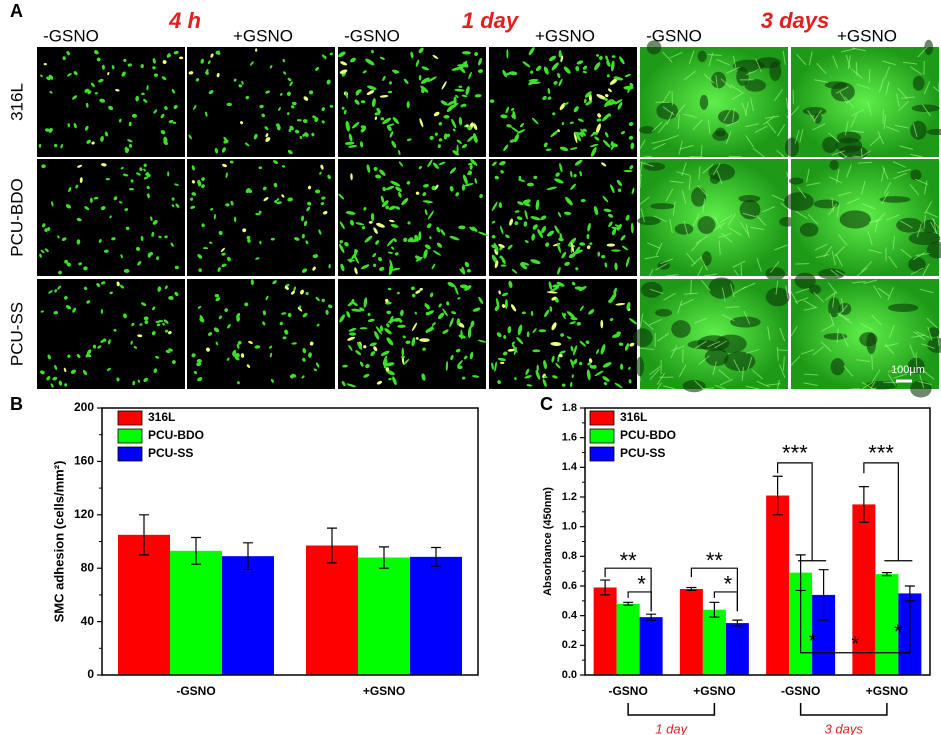 This screenshot has width=941, height=735. Describe the element at coordinates (71, 35) in the screenshot. I see `column-label: -GSNO` at that location.